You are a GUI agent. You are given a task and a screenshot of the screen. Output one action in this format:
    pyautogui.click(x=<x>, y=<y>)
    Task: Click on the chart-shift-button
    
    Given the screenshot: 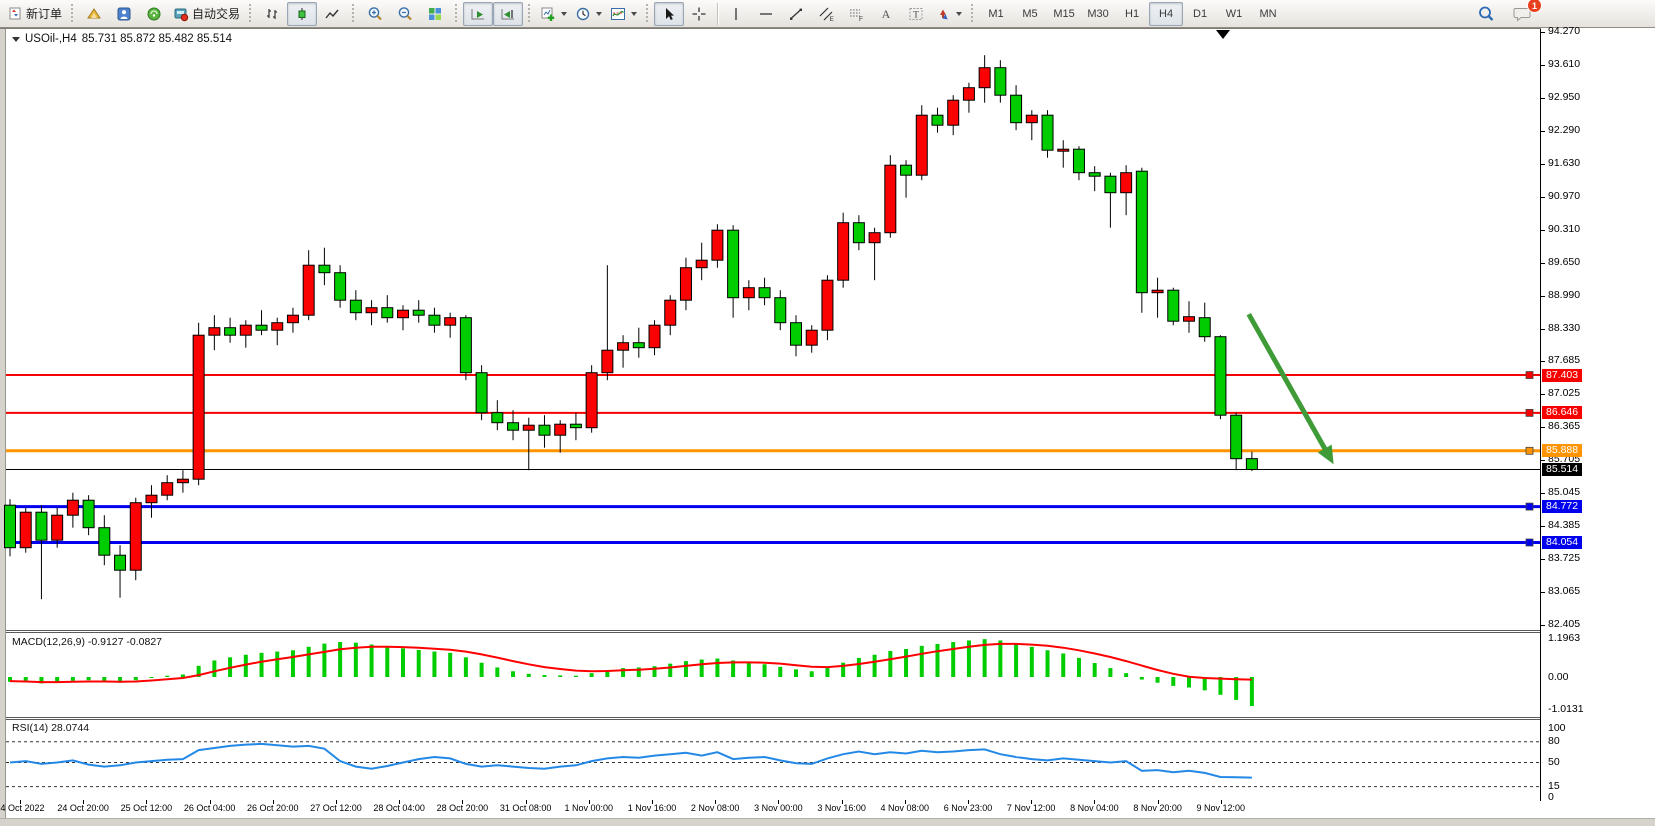 What is the action you would take?
    pyautogui.click(x=508, y=13)
    